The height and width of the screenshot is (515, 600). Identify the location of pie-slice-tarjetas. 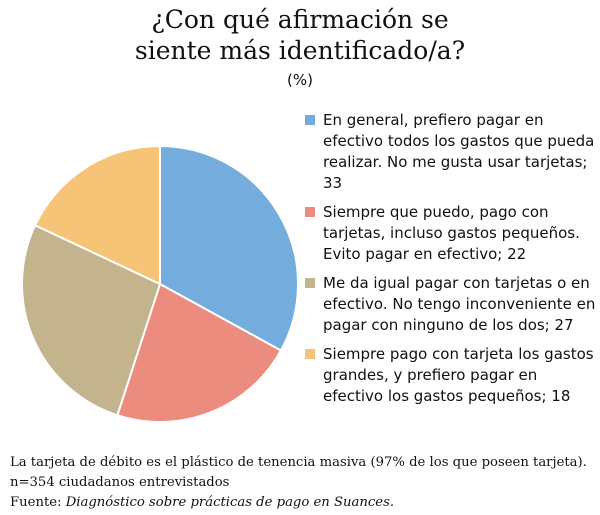
(199, 352).